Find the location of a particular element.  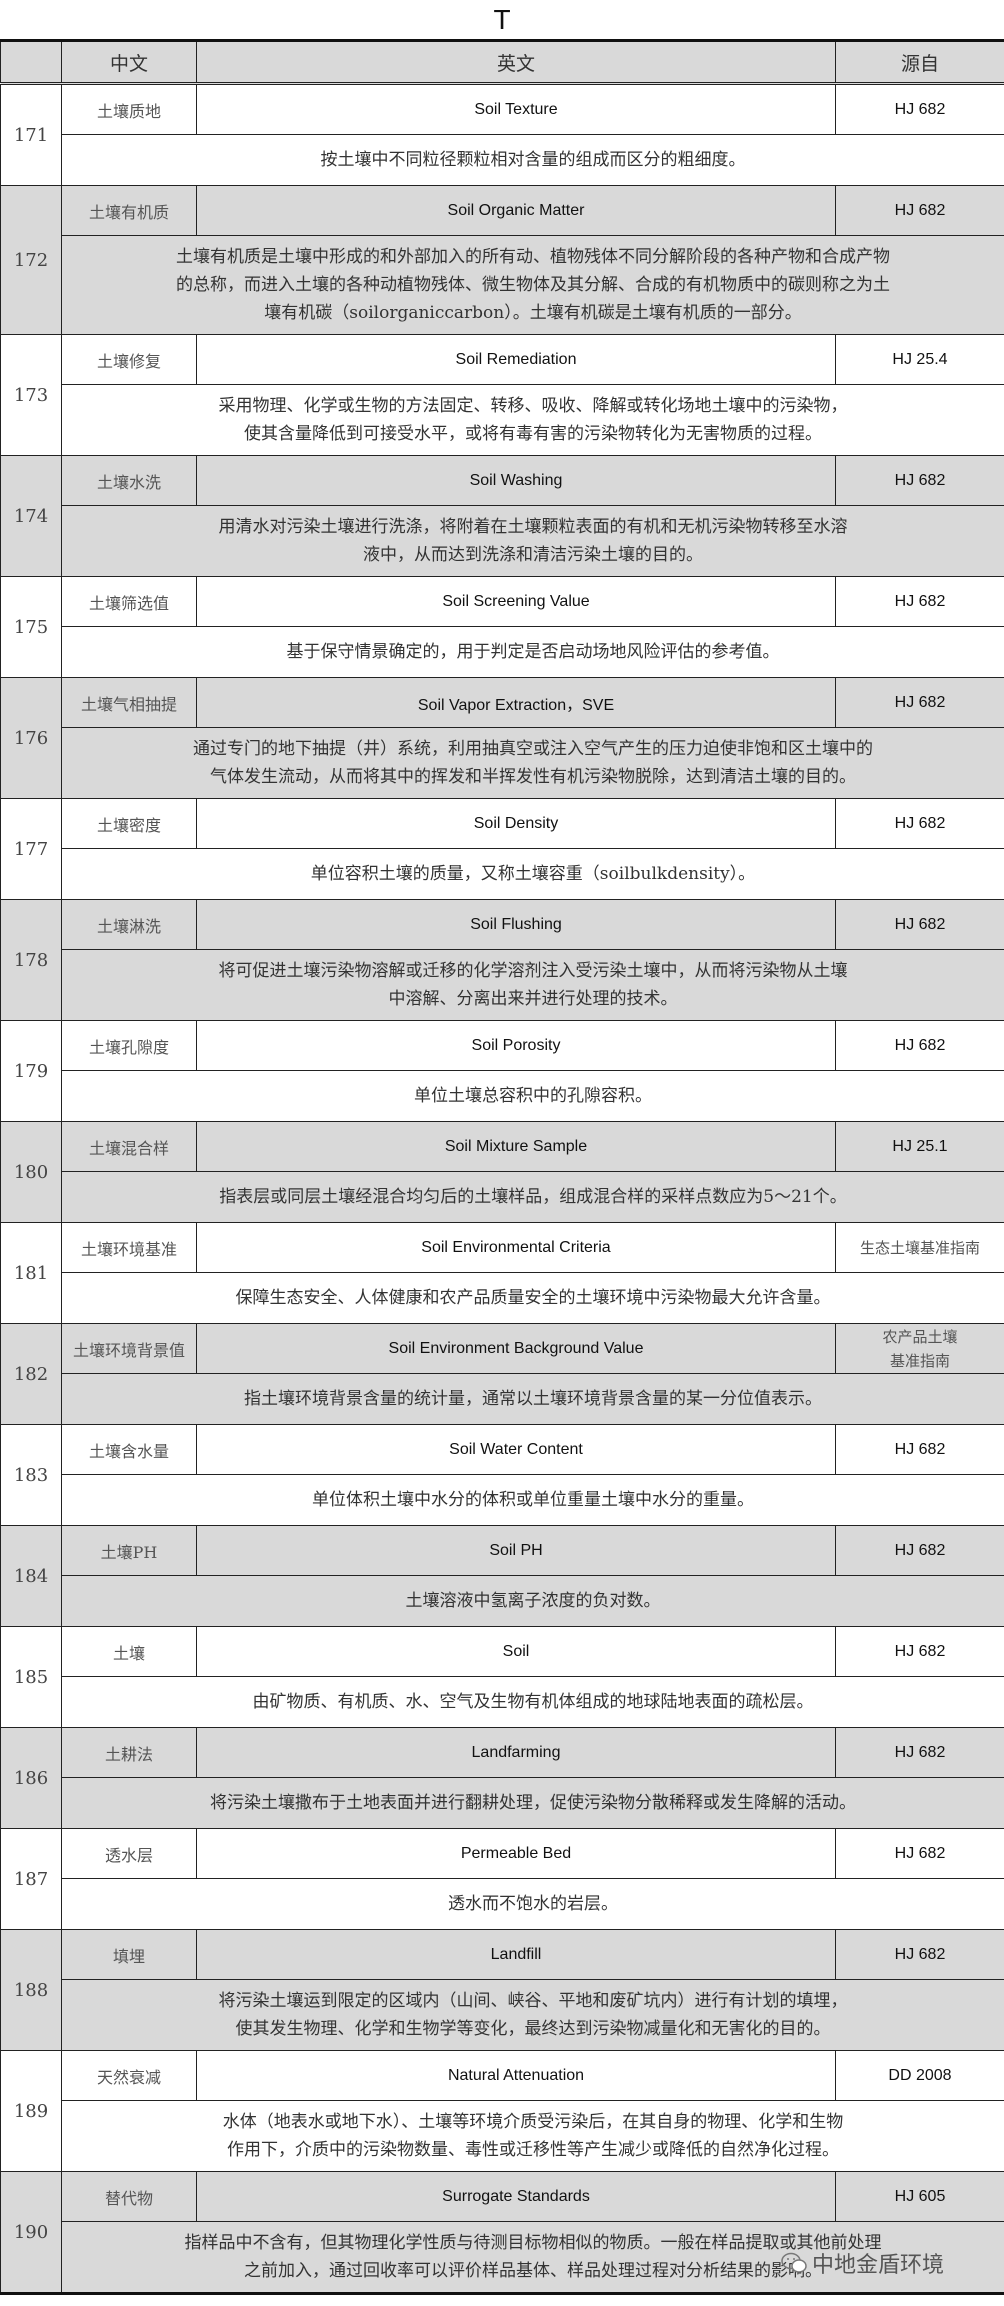

table-row: 175 土壤筛选值 Soil Screening Value HJ 682 is located at coordinates (502, 627).